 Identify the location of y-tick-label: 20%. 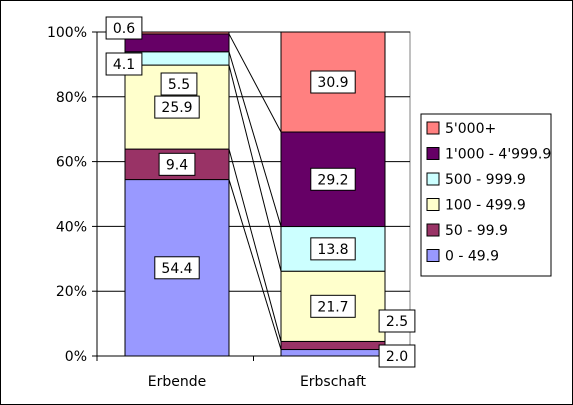
(71, 292).